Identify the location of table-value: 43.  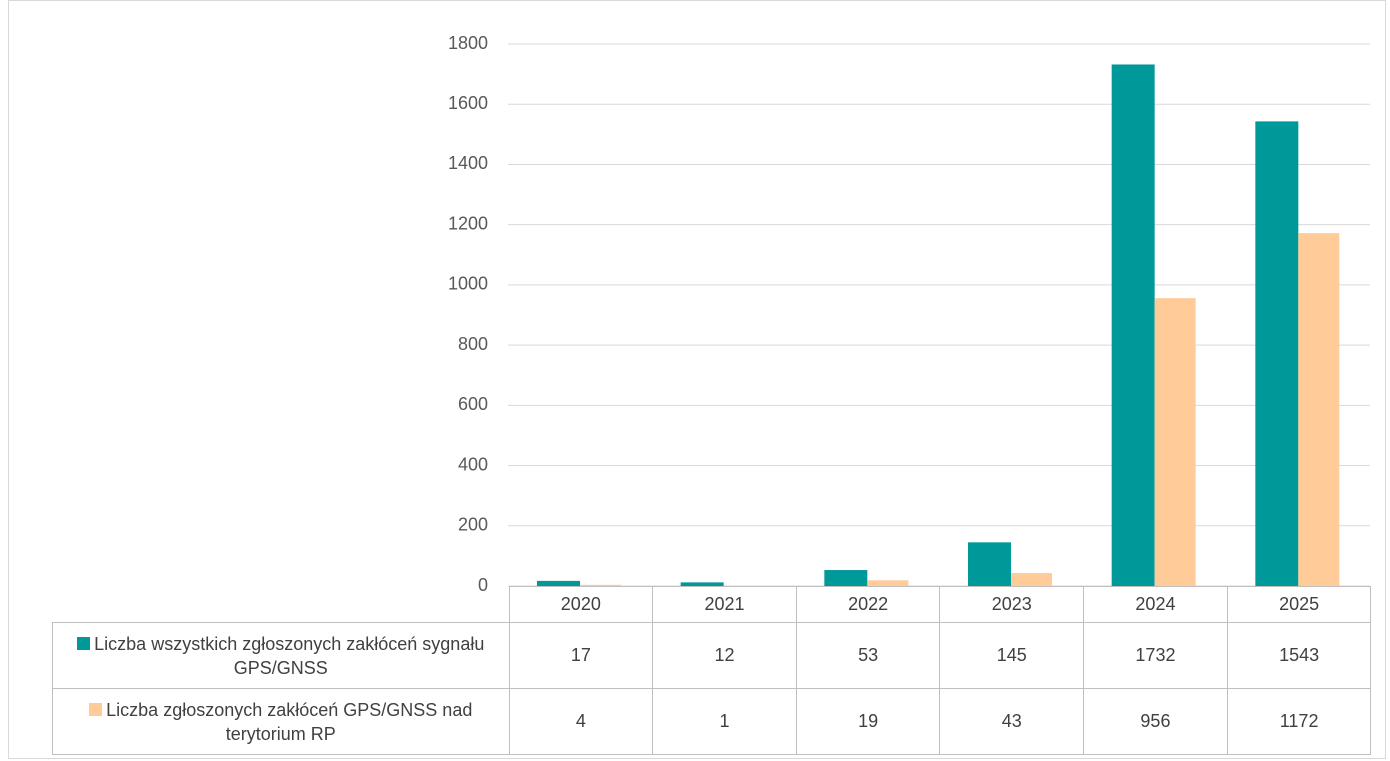
(1012, 721).